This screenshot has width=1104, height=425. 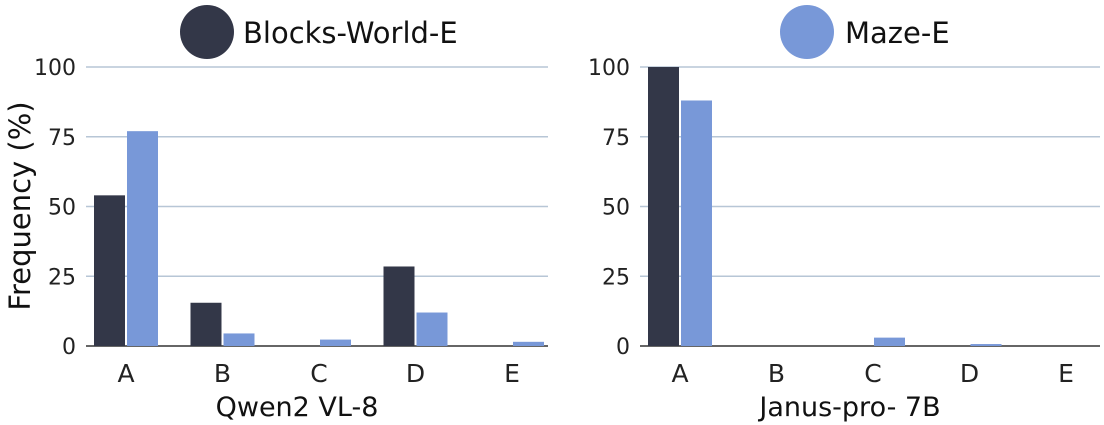 What do you see at coordinates (528, 343) in the screenshot?
I see `bar-qwen2-maze-e` at bounding box center [528, 343].